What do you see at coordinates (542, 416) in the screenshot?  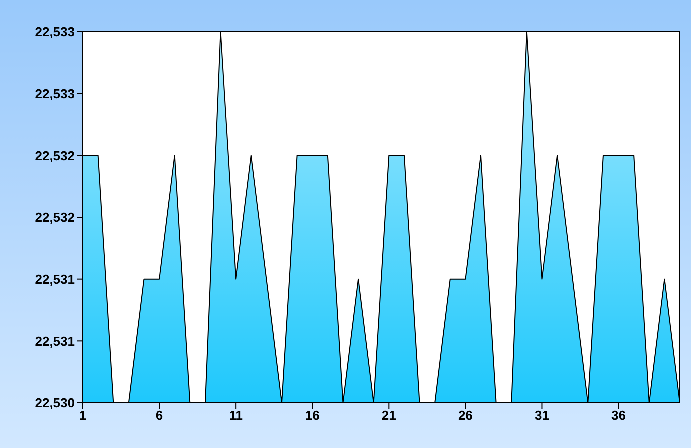 I see `x-tick-label: 31` at bounding box center [542, 416].